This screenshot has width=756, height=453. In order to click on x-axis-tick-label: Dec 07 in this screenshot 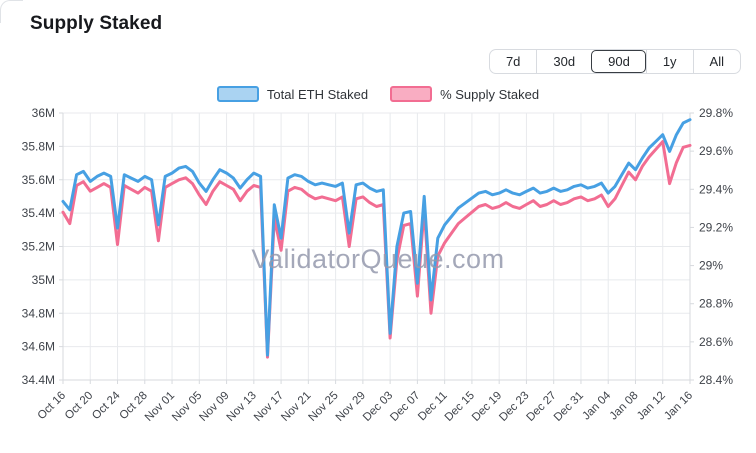, I will do `click(405, 407)`.